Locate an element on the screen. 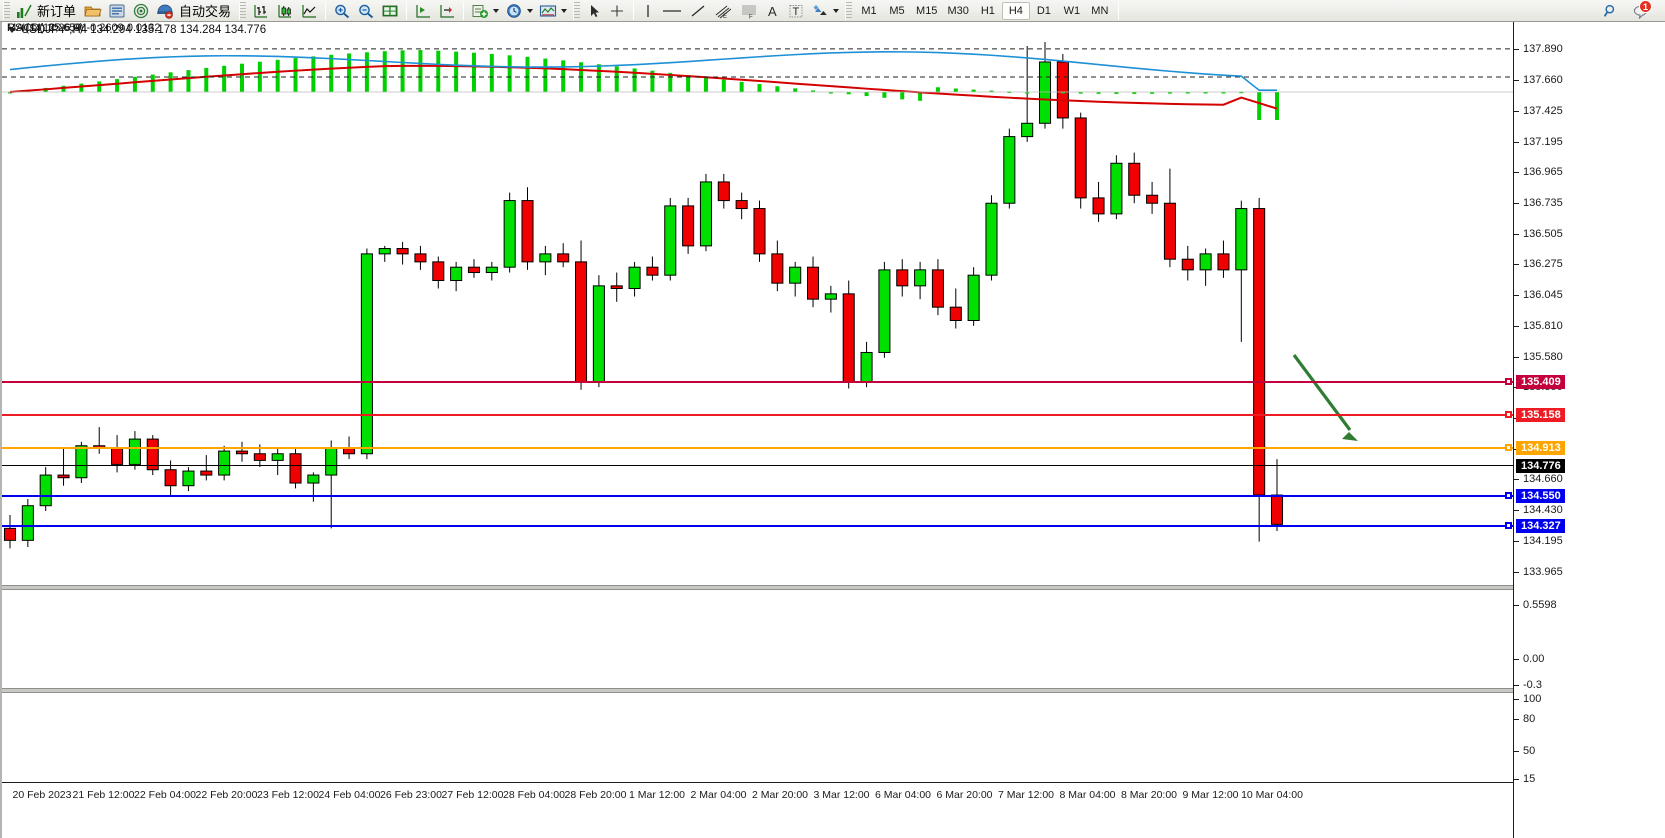 The width and height of the screenshot is (1665, 838). chart-menu-caret-icon is located at coordinates (12, 30).